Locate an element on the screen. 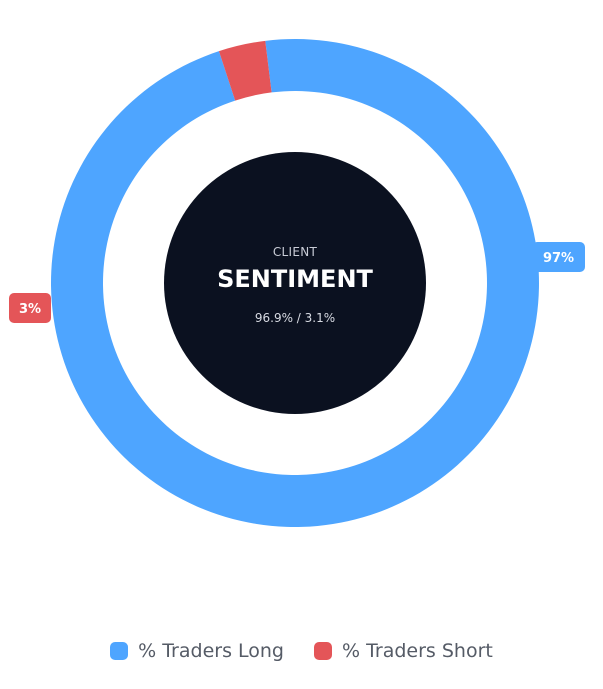 The height and width of the screenshot is (689, 603). data-label-short-text: 3% is located at coordinates (30, 309).